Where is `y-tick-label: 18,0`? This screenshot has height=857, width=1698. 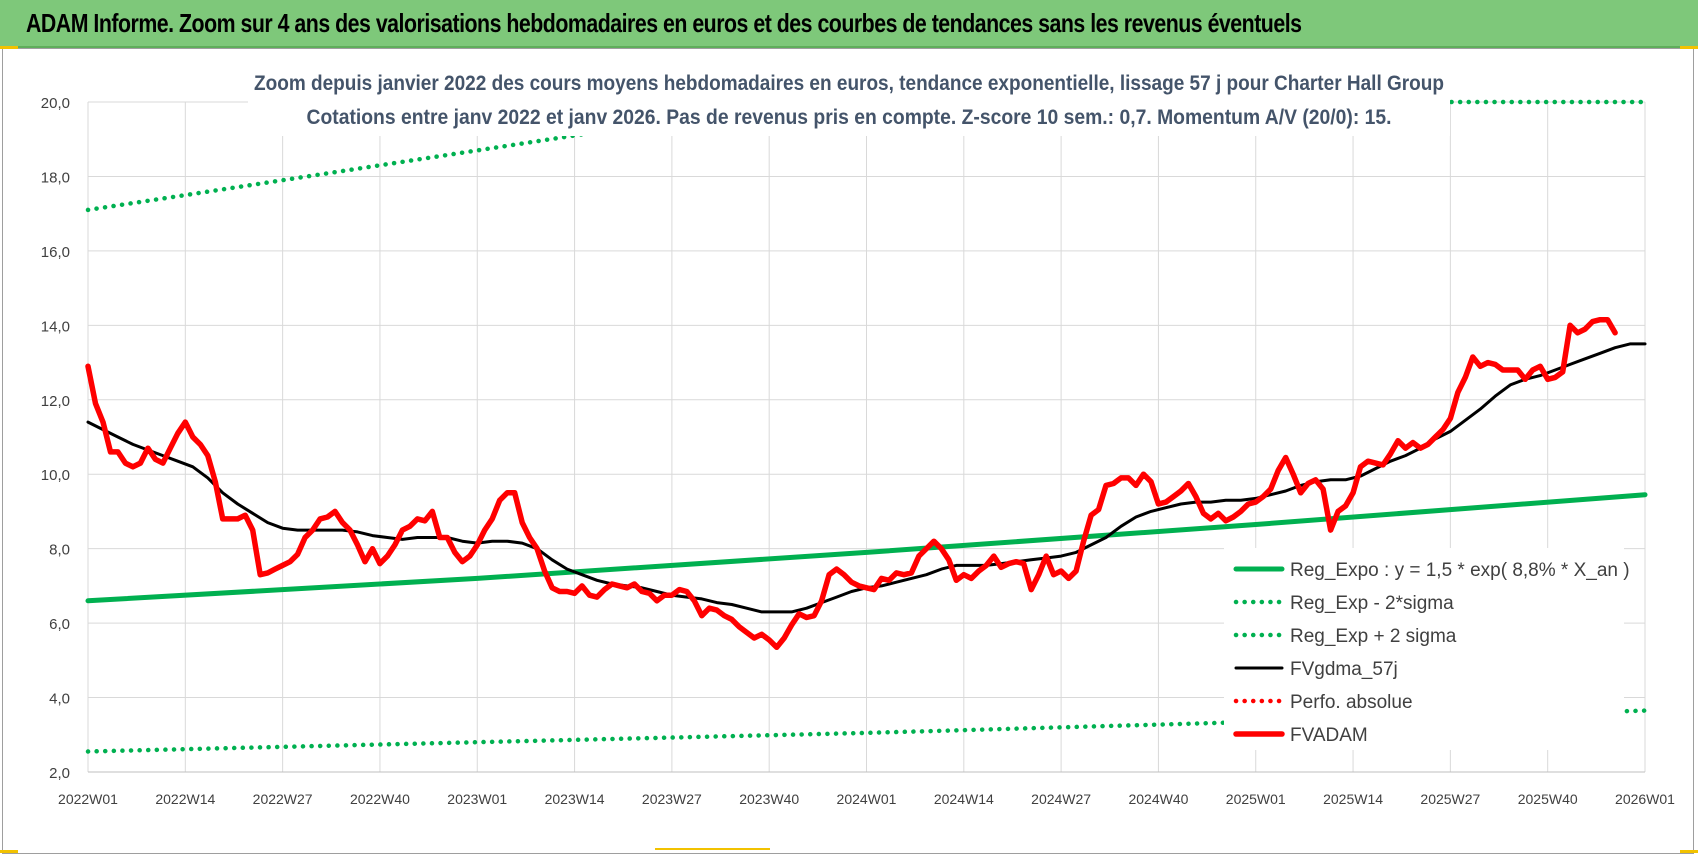 y-tick-label: 18,0 is located at coordinates (55, 177).